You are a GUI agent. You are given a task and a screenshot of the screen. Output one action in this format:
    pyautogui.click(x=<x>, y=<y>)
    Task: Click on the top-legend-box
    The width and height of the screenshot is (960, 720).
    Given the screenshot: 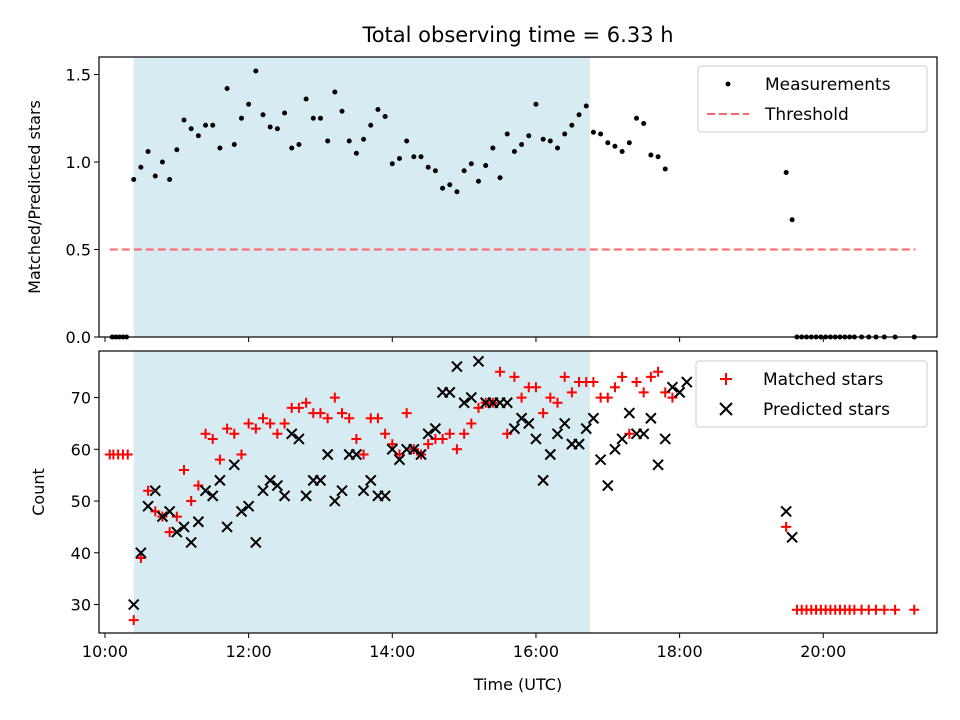 What is the action you would take?
    pyautogui.click(x=812, y=99)
    